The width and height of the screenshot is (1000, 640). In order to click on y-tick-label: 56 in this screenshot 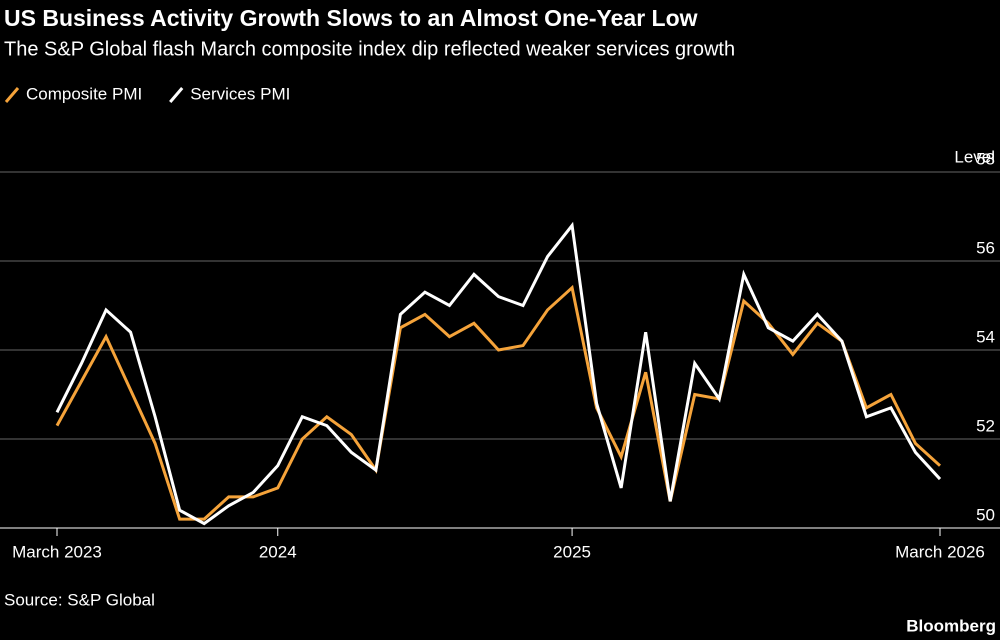, I will do `click(985, 247)`.